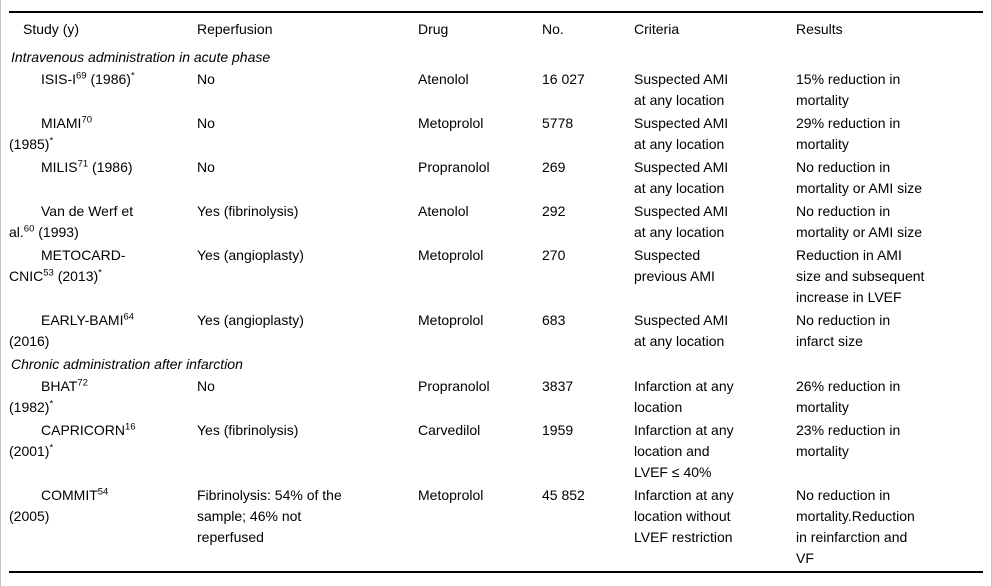  I want to click on no-cell: 269, so click(554, 167).